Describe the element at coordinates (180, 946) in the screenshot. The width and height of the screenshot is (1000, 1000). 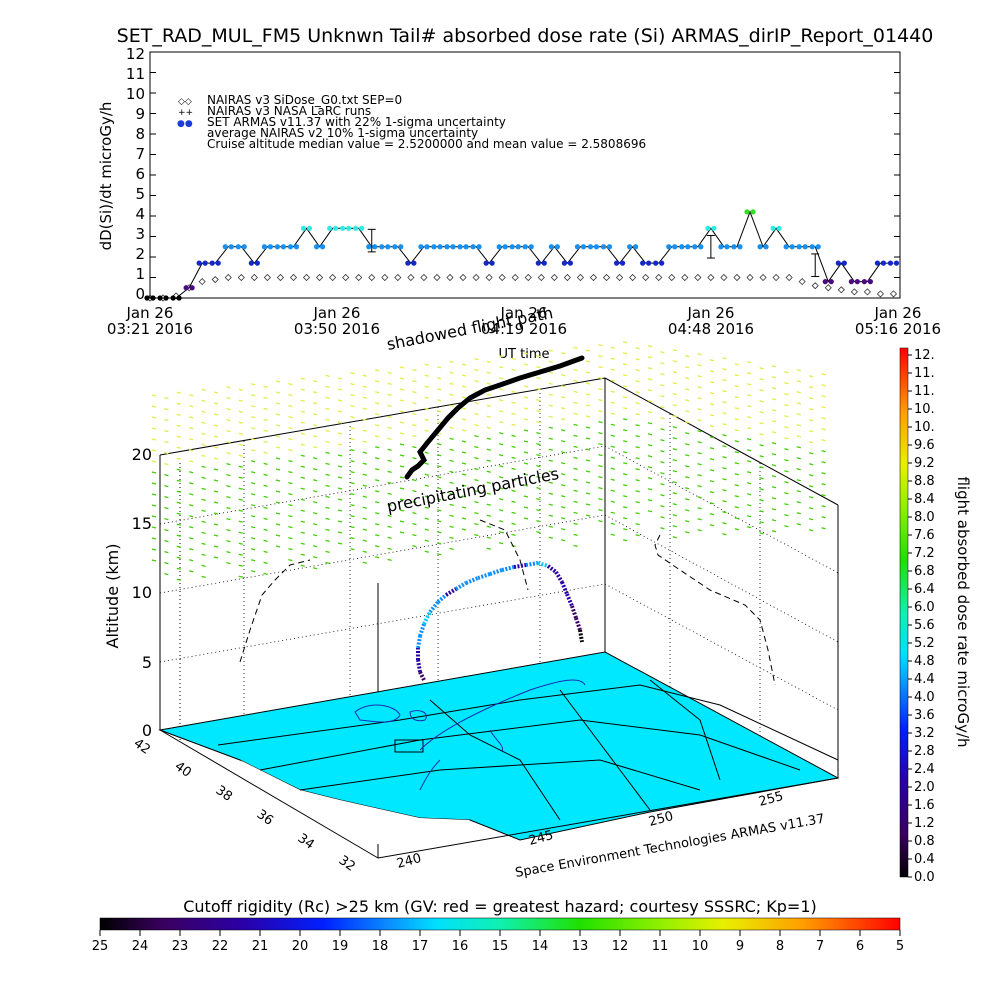
I see `colorbar-tick-label: 23` at that location.